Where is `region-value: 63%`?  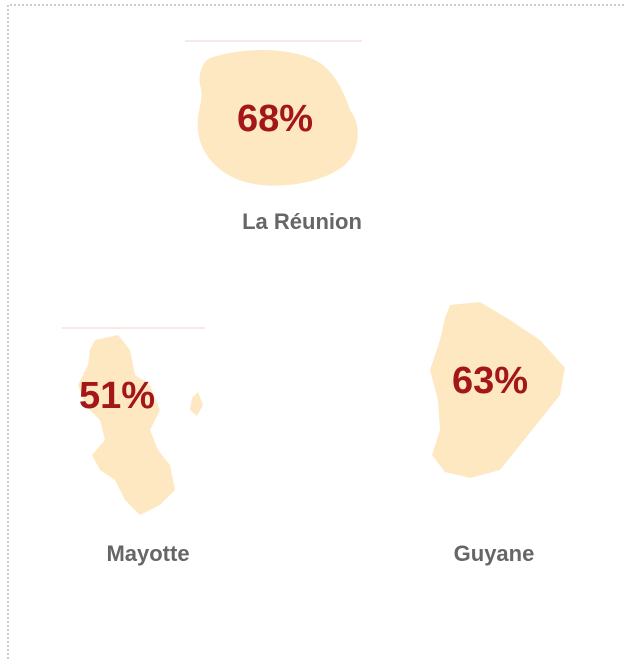 region-value: 63% is located at coordinates (490, 381).